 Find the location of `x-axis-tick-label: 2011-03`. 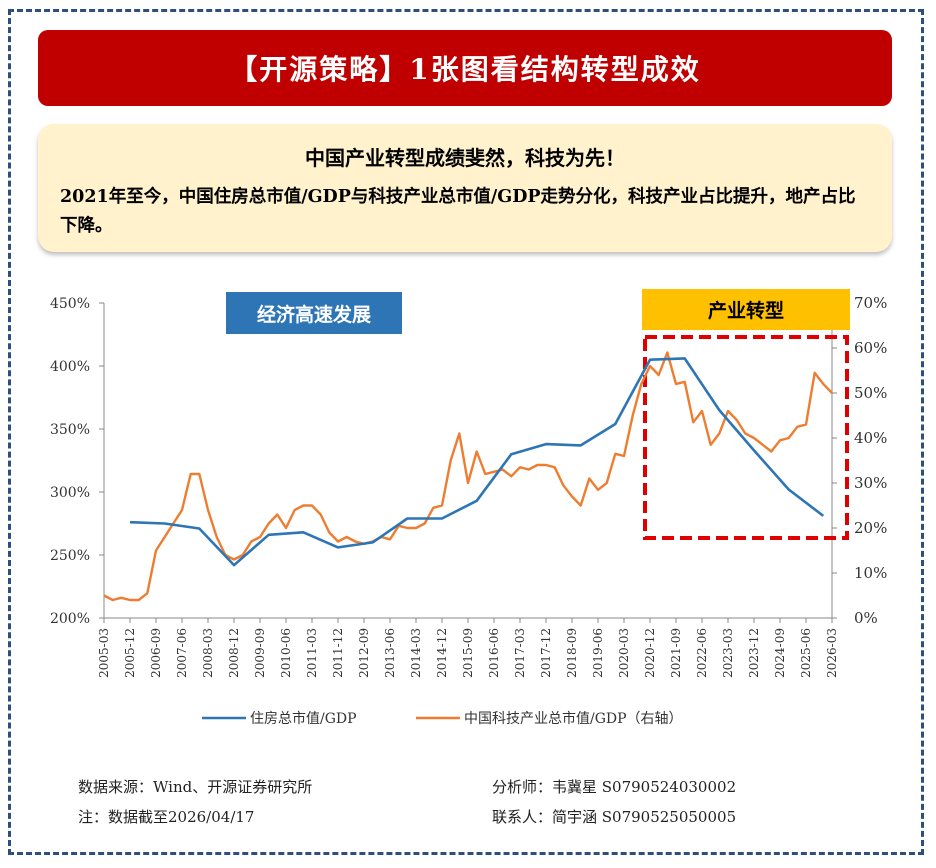

x-axis-tick-label: 2011-03 is located at coordinates (312, 653).